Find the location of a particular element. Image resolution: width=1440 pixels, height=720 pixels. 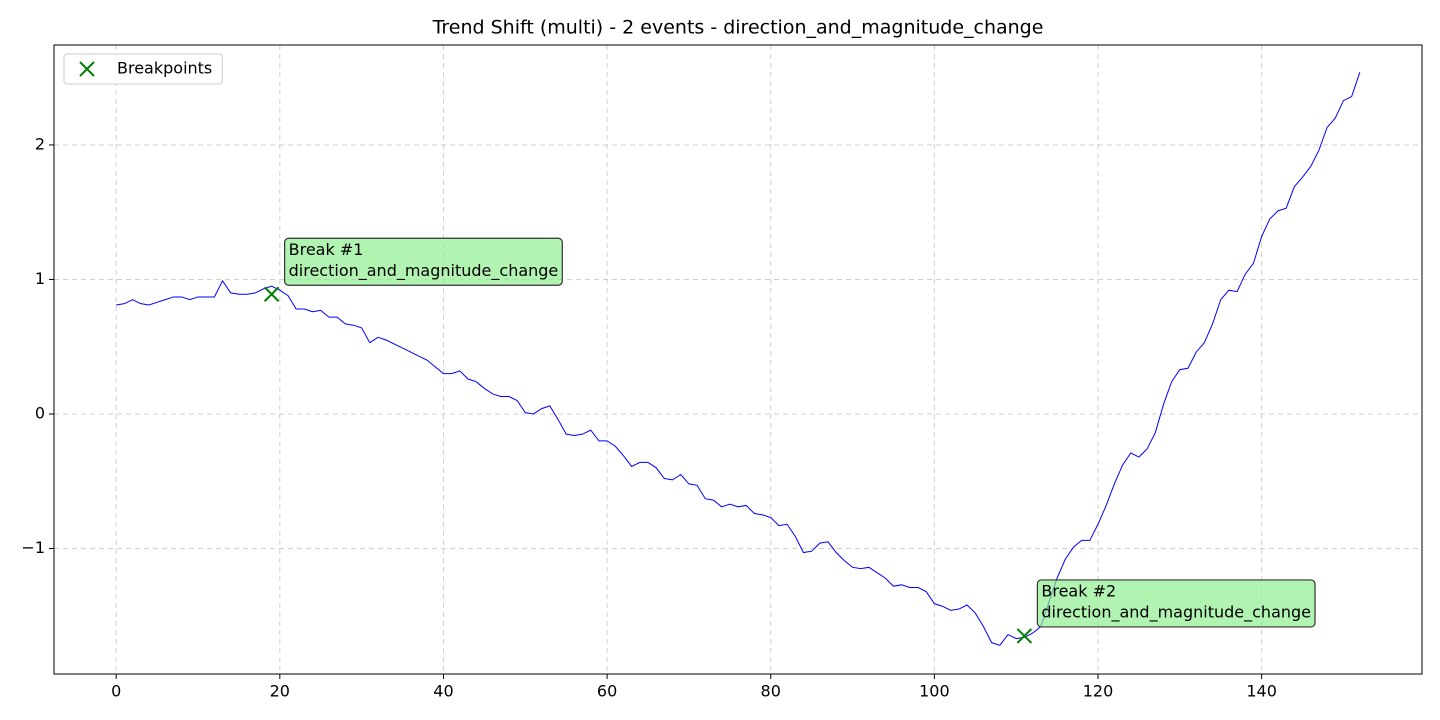

x-tick-label: 20 is located at coordinates (280, 691).